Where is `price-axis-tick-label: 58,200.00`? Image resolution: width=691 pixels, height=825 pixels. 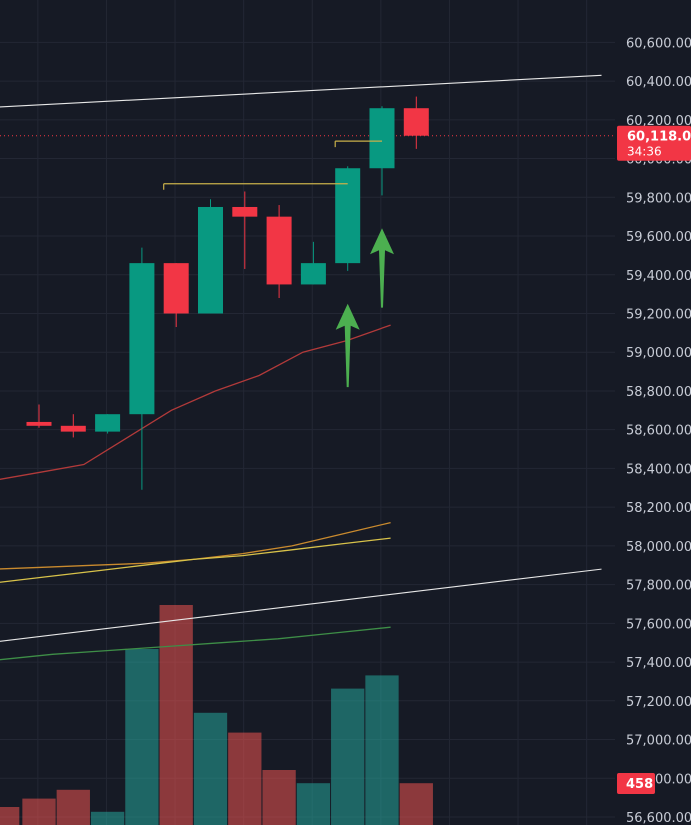
price-axis-tick-label: 58,200.00 is located at coordinates (658, 508).